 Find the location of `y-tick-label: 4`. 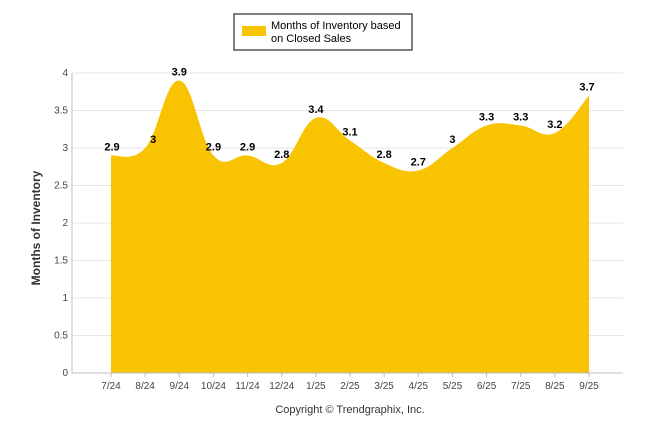

y-tick-label: 4 is located at coordinates (65, 73).